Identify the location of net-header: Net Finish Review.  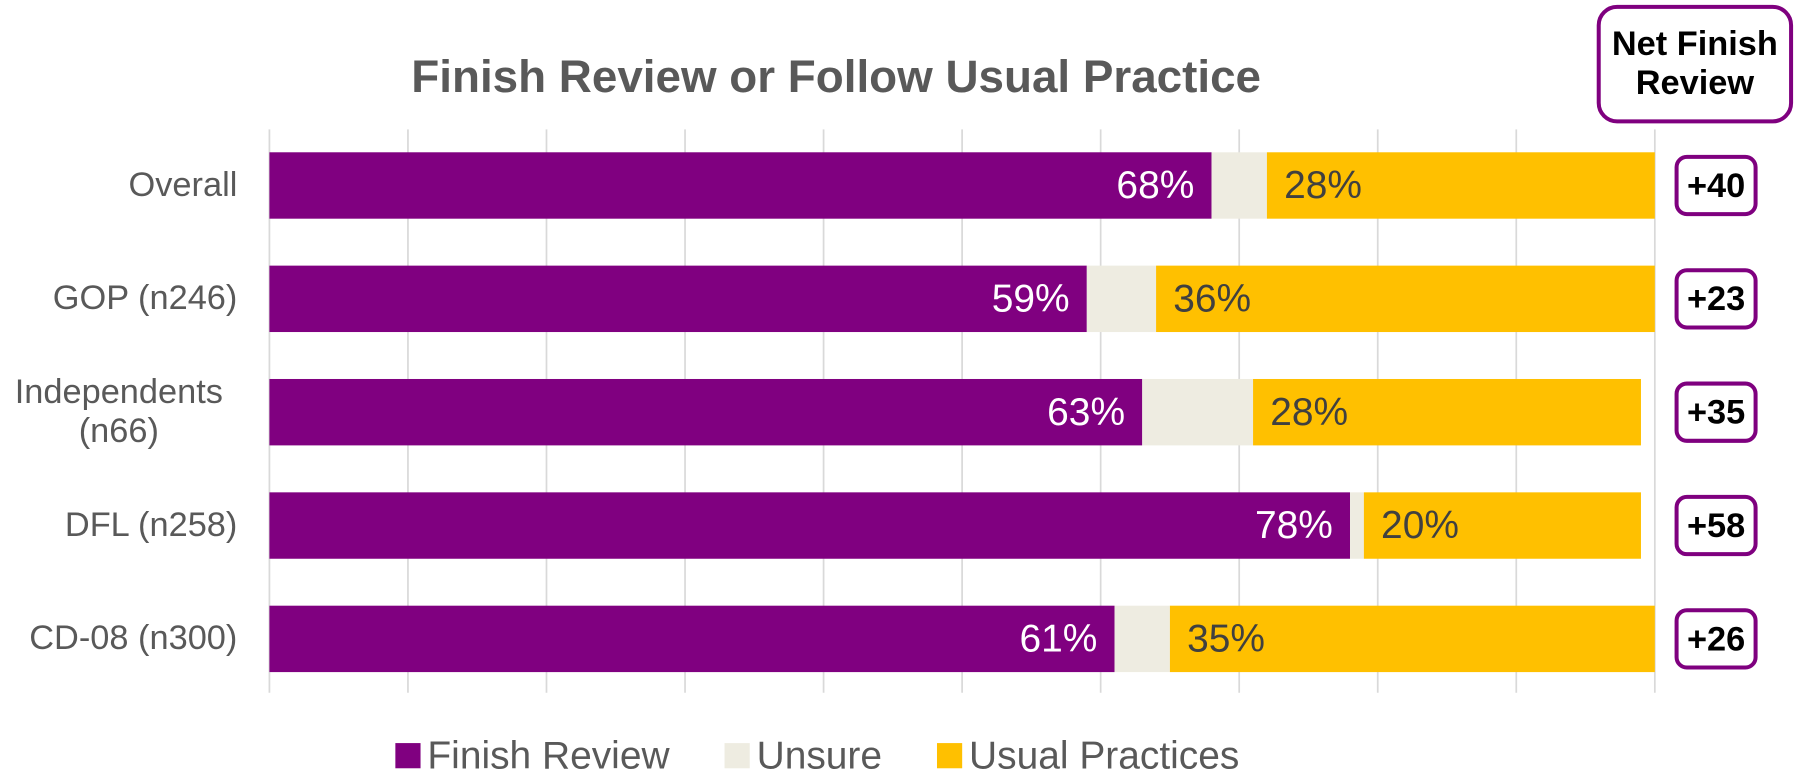
(1695, 64).